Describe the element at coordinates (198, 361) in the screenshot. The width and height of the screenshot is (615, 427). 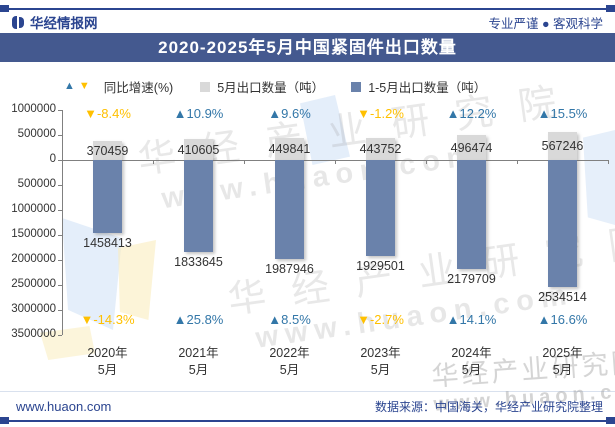
I see `x-axis-label-2021年: 2021年 5月` at that location.